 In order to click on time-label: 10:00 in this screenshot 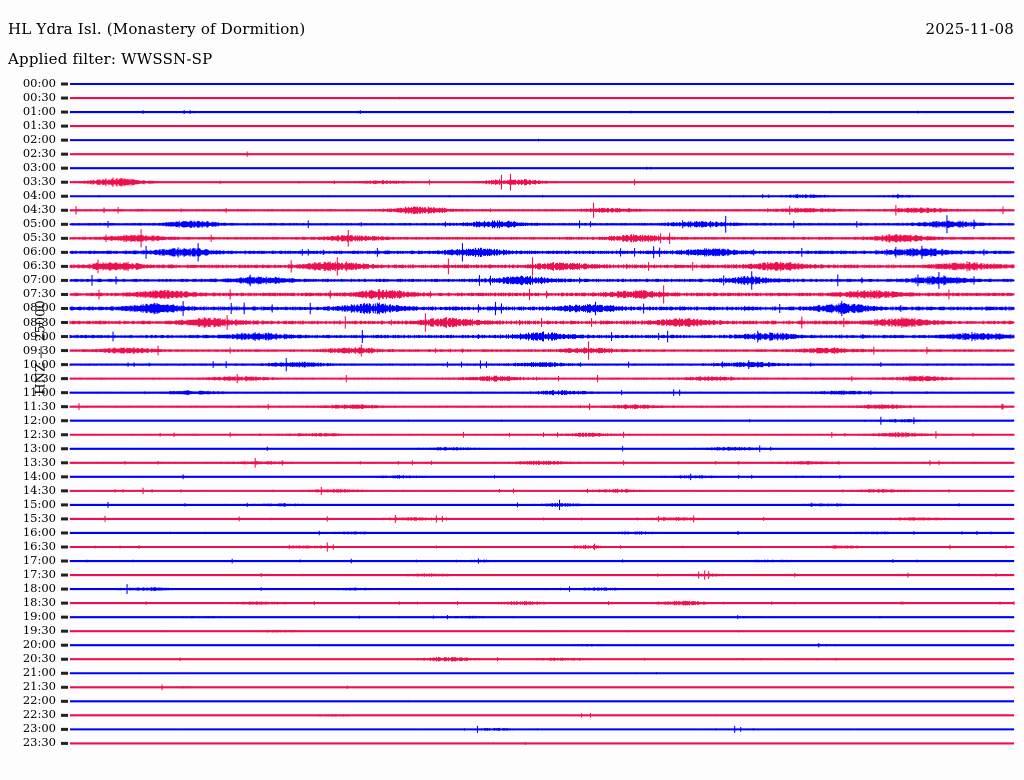, I will do `click(39, 363)`.